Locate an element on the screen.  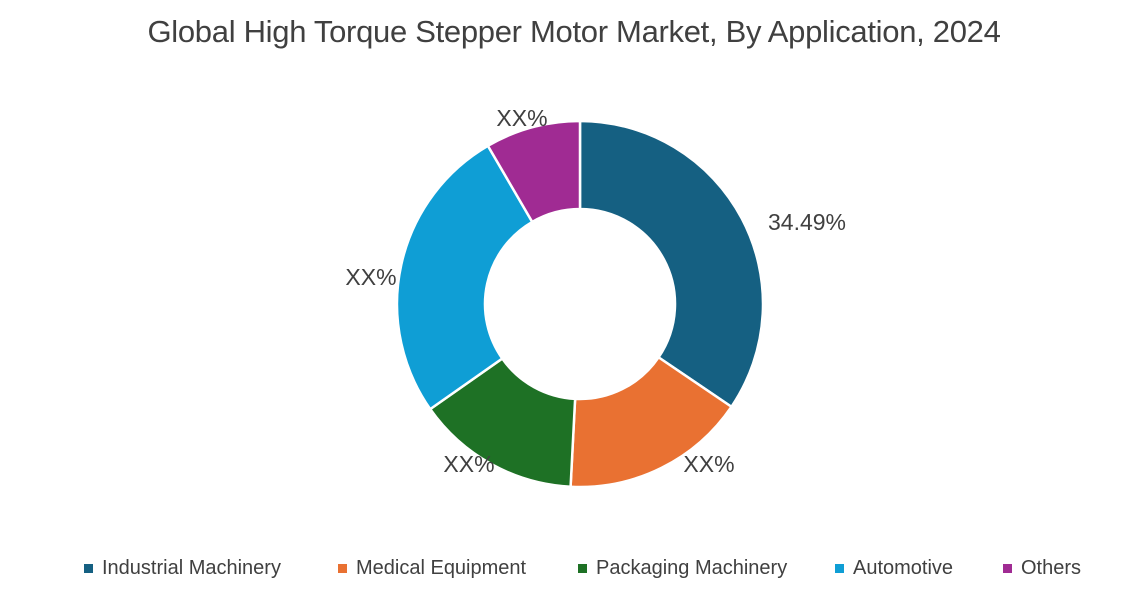
legend-item-industrial-machinery: Industrial Machinery is located at coordinates (182, 568).